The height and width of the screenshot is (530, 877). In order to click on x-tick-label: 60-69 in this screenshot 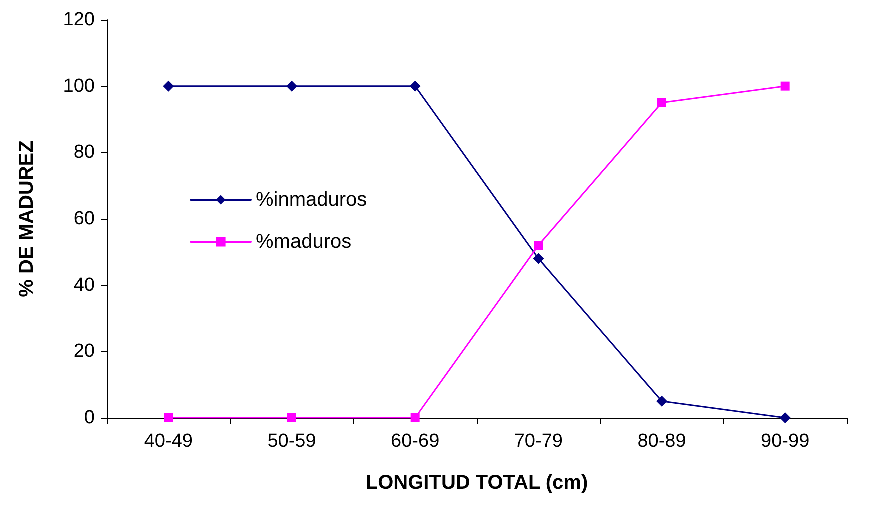, I will do `click(415, 441)`.